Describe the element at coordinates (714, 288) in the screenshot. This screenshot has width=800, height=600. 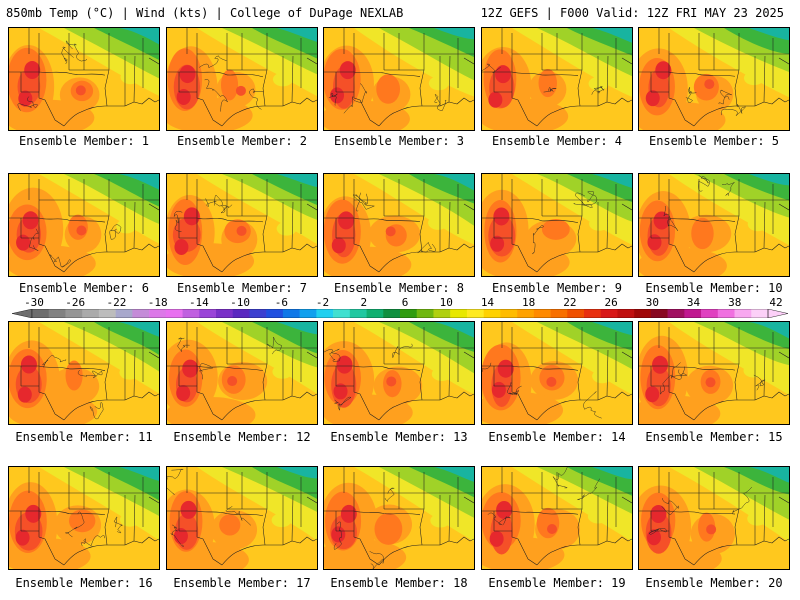
I see `ensemble-member-caption: Ensemble Member: 10` at that location.